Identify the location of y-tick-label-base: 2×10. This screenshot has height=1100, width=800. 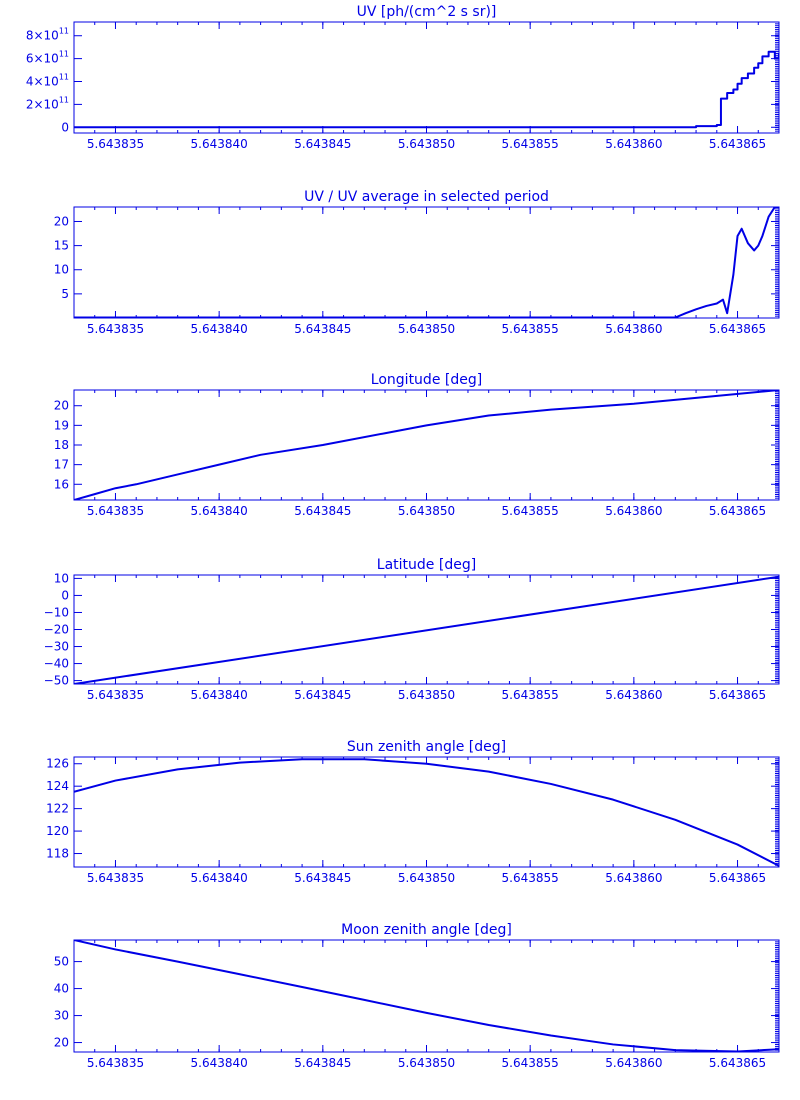
(42, 104).